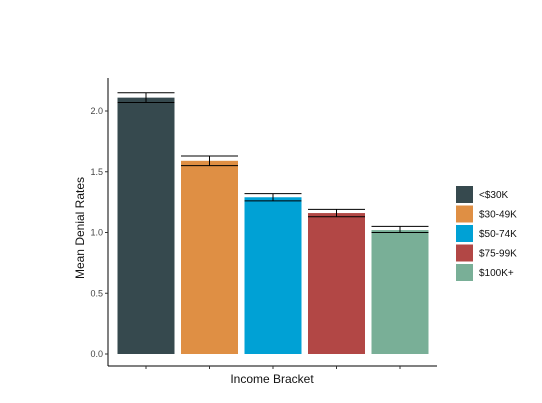 This screenshot has height=403, width=542. I want to click on legend-label: $50-74K, so click(498, 234).